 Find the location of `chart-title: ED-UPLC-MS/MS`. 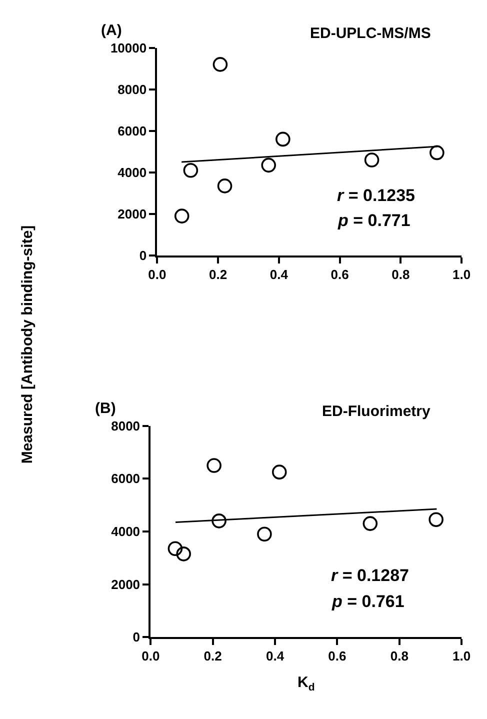

chart-title: ED-UPLC-MS/MS is located at coordinates (370, 33).